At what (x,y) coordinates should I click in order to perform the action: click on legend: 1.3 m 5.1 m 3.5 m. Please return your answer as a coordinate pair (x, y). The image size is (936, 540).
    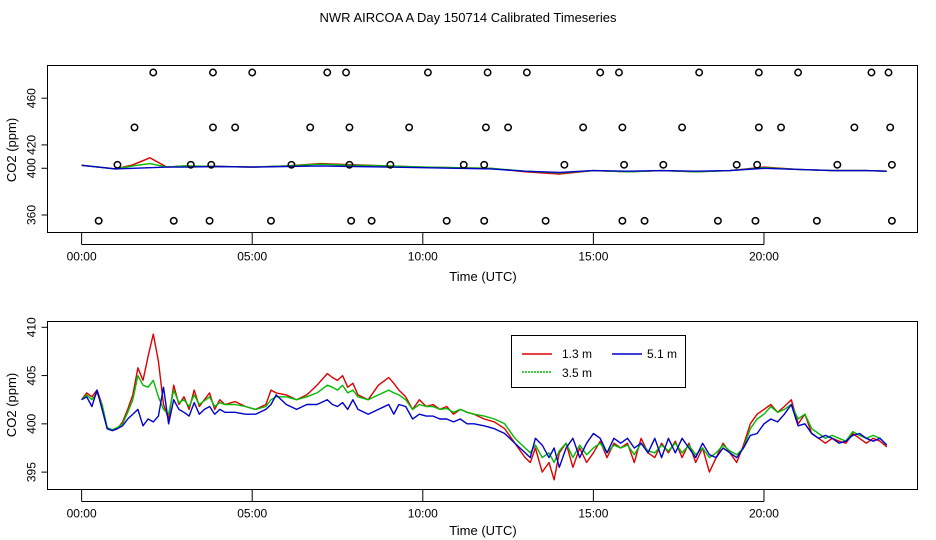
    Looking at the image, I should click on (598, 361).